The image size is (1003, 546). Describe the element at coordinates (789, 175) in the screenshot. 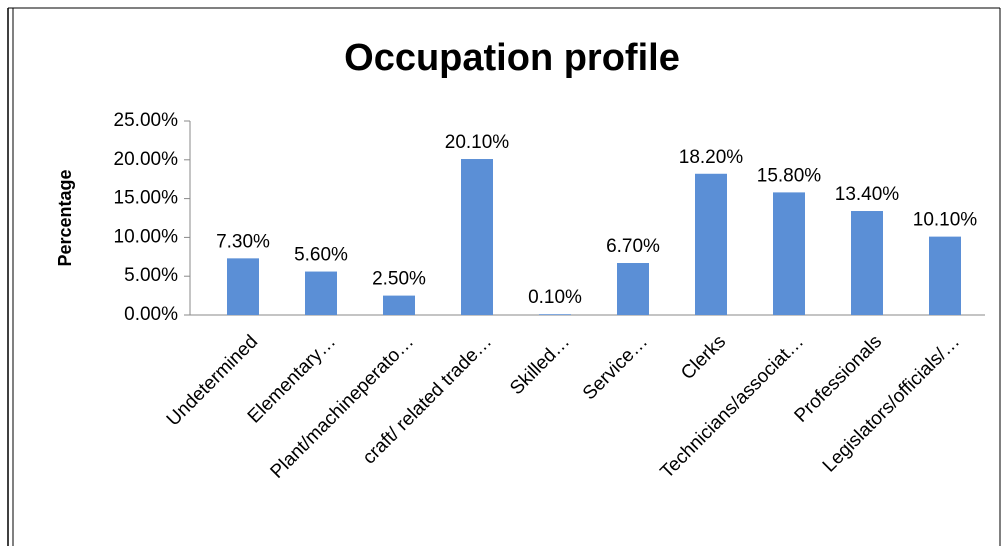

I see `value-label: 15.80%` at that location.